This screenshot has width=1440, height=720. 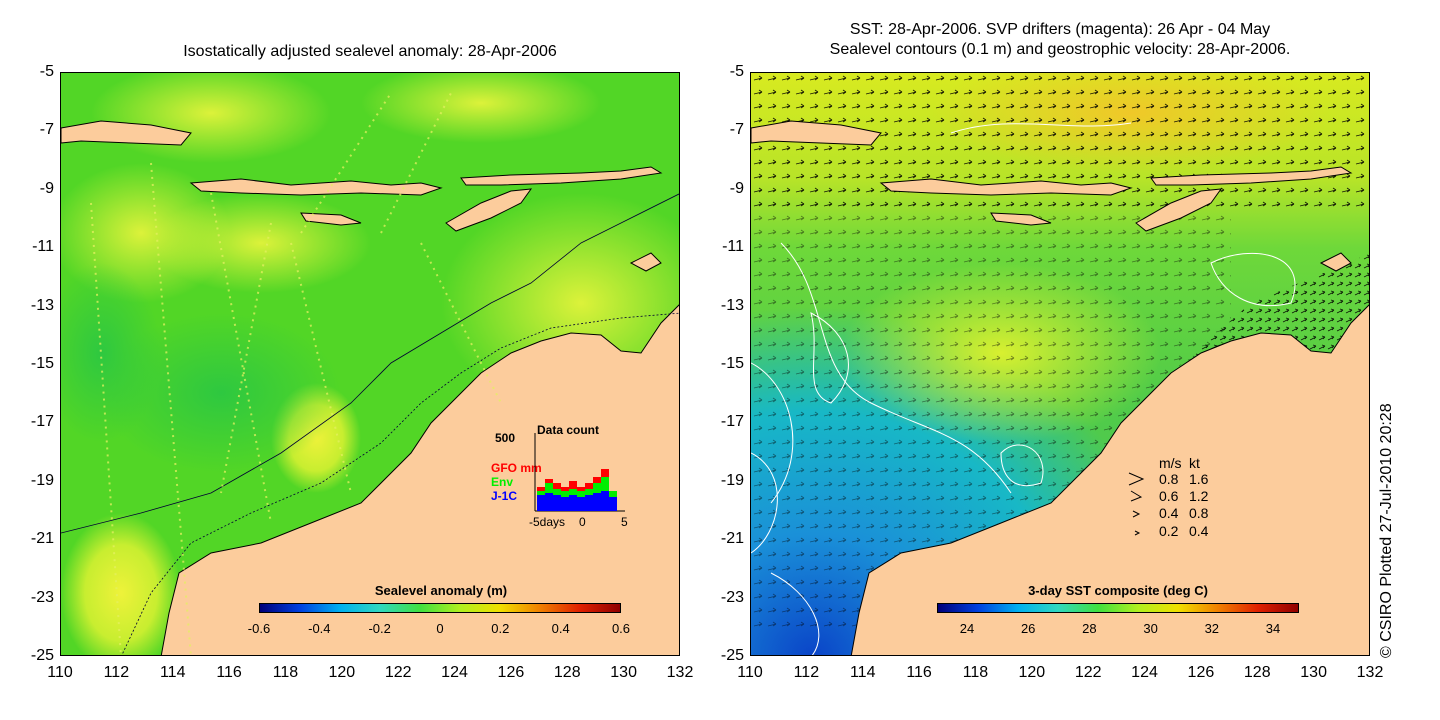 I want to click on velocity-legend-kt-3: 0.4, so click(x=1199, y=531).